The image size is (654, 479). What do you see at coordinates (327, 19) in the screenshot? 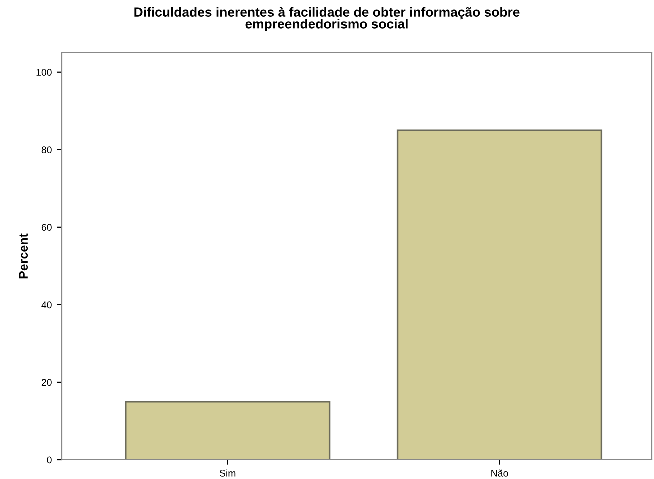
I see `chart-title: Dificuldades inerentes à facilidade de obter informação sobre empreendedorismo social` at bounding box center [327, 19].